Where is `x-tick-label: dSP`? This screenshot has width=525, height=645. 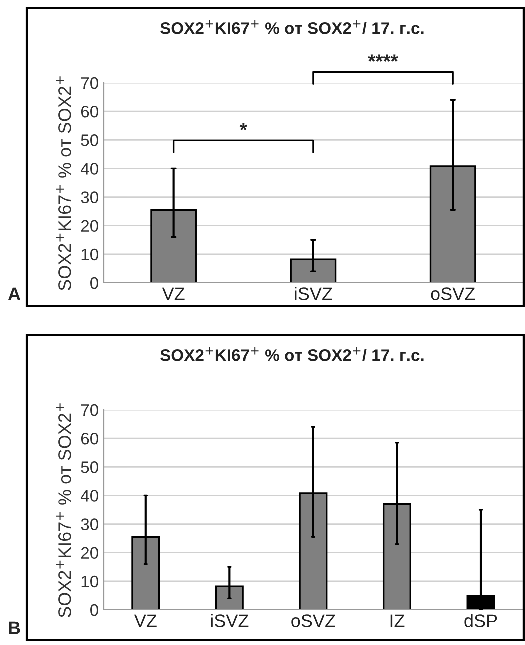 x-tick-label: dSP is located at coordinates (481, 621).